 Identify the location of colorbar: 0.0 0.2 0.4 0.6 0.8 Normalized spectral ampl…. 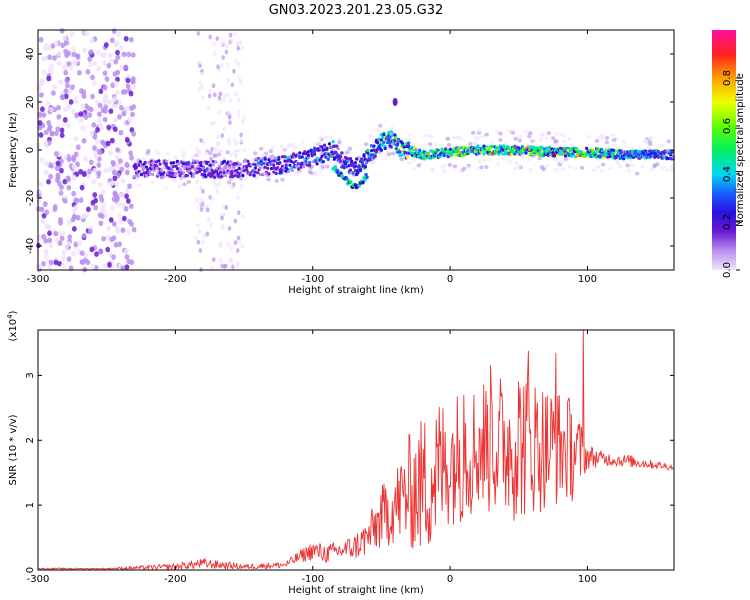
(729, 154).